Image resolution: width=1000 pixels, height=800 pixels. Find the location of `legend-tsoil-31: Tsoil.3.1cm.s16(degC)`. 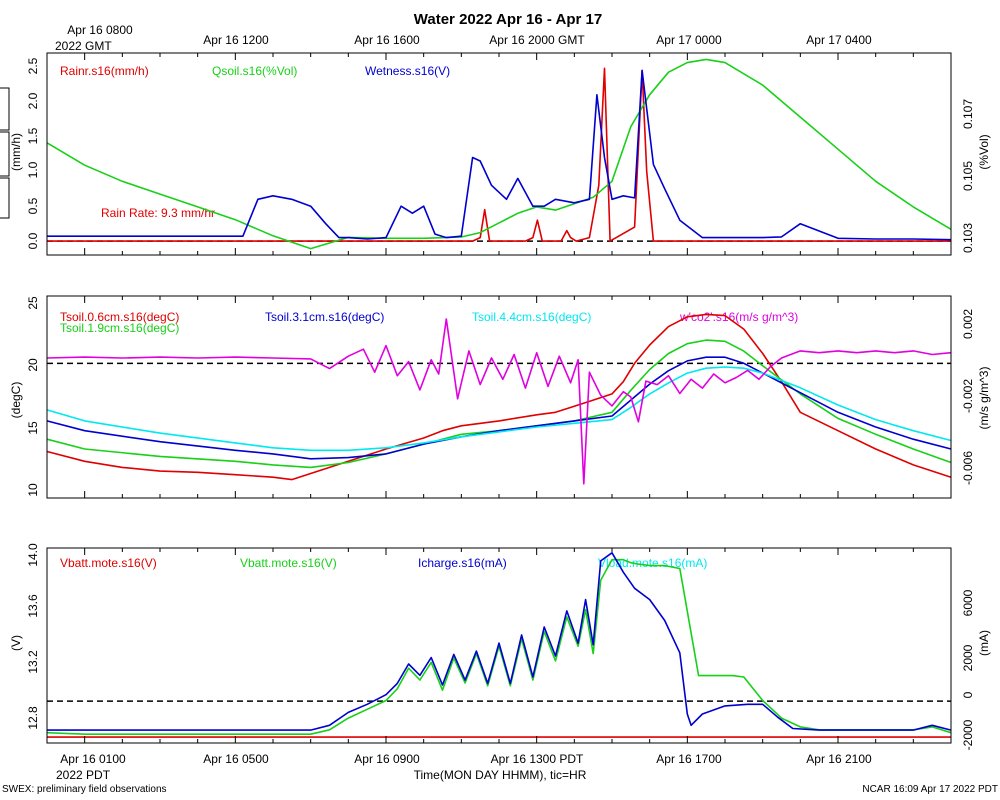

legend-tsoil-31: Tsoil.3.1cm.s16(degC) is located at coordinates (324, 317).